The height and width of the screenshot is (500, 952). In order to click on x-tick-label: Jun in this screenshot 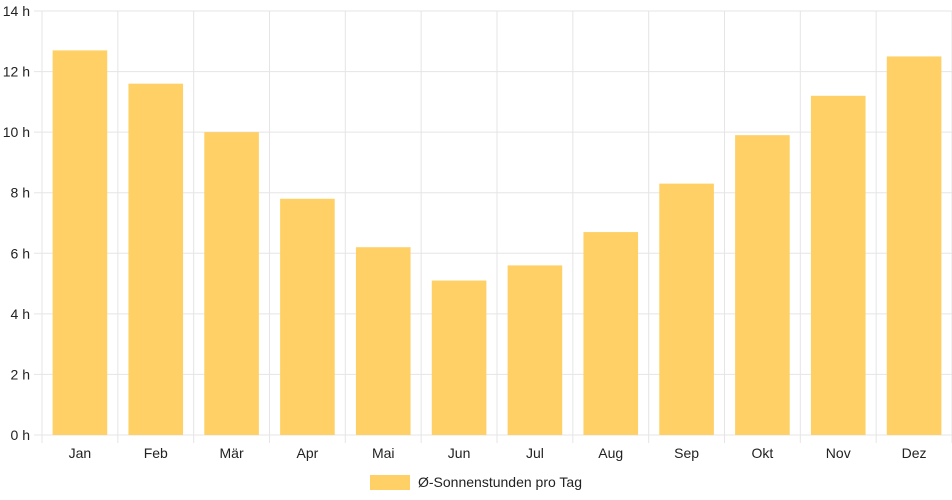, I will do `click(459, 453)`.